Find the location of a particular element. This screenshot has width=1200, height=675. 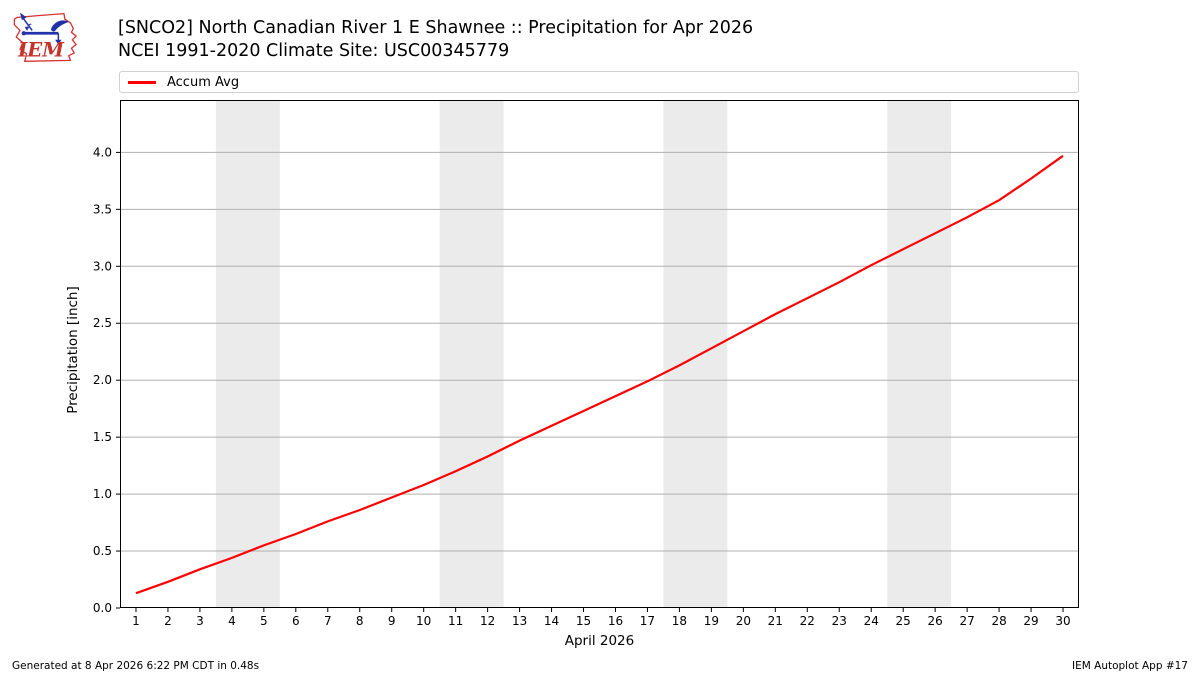

x-tick-label: 27 is located at coordinates (966, 621).